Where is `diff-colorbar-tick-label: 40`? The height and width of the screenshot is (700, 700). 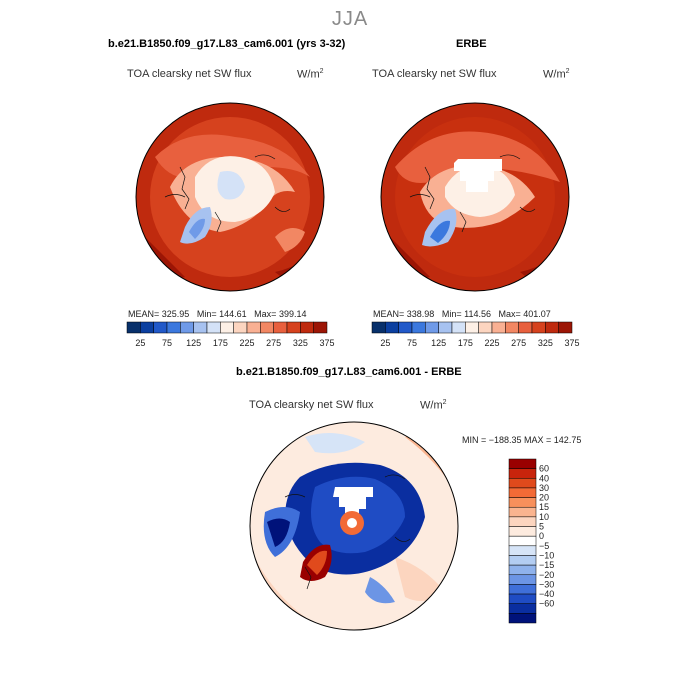
diff-colorbar-tick-label: 40 is located at coordinates (544, 478).